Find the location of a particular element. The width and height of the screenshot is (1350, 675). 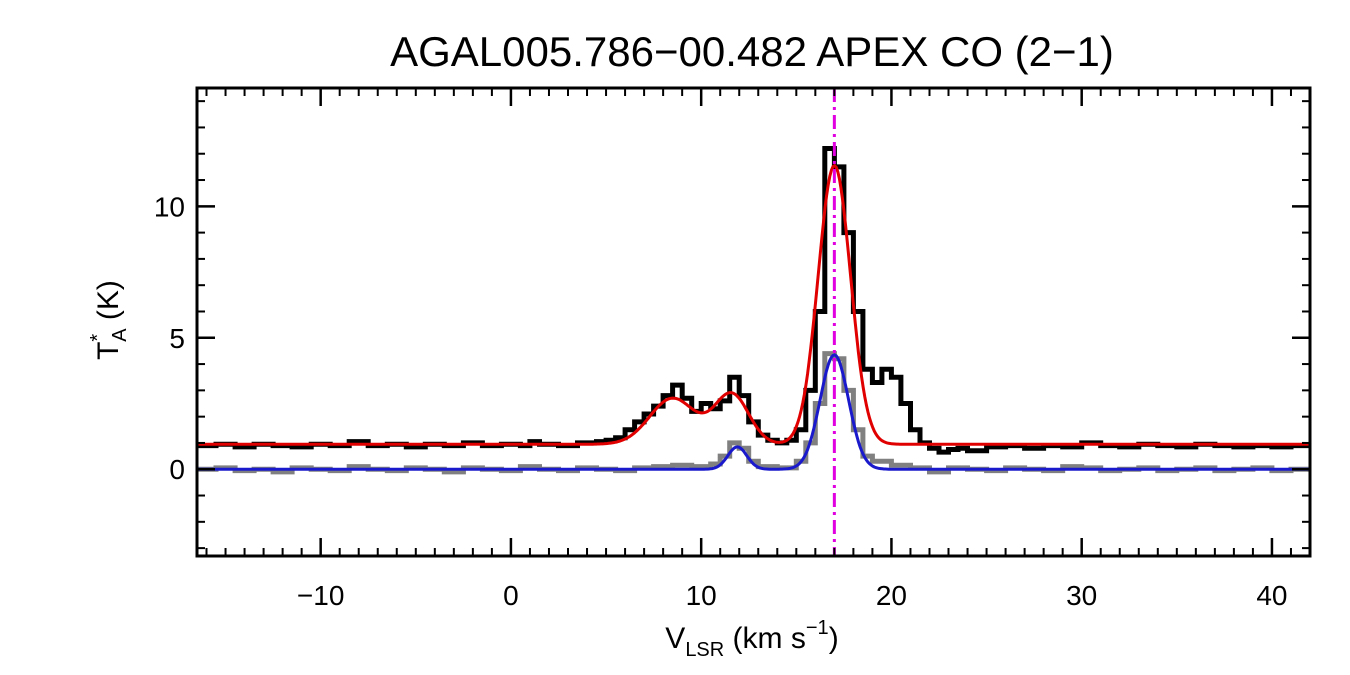

y-tick-label: 0 is located at coordinates (177, 469).